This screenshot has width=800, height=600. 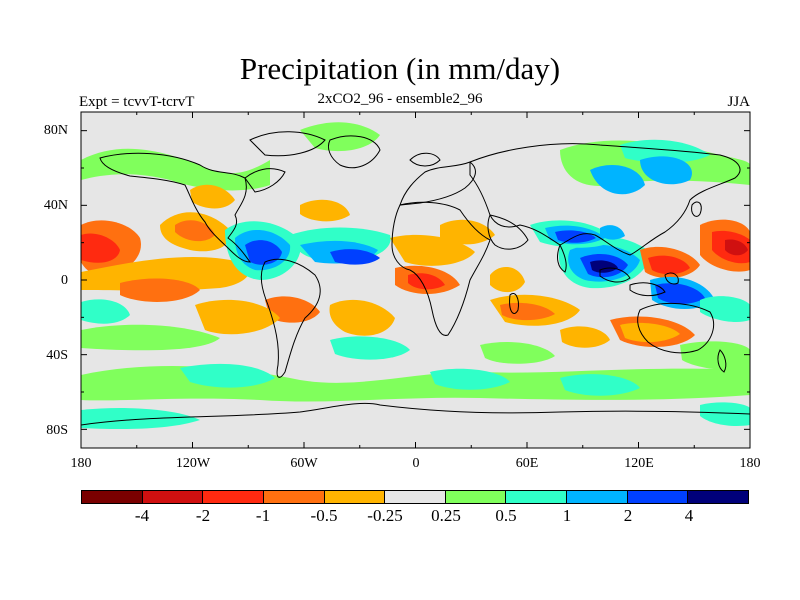 I want to click on lat-tick-label: 40S, so click(x=57, y=355).